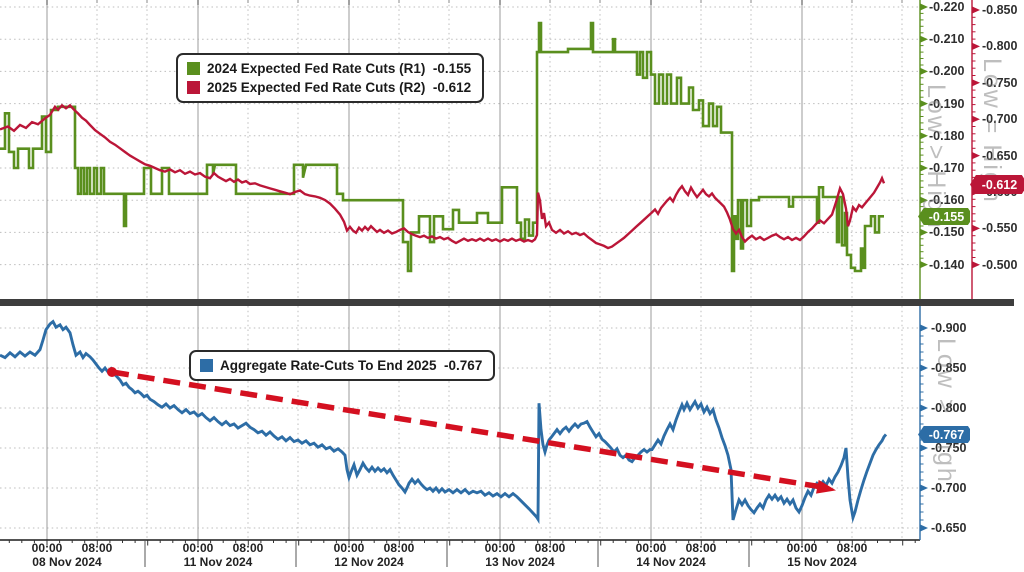  I want to click on b1-last-value-badge: -0.767, so click(944, 434).